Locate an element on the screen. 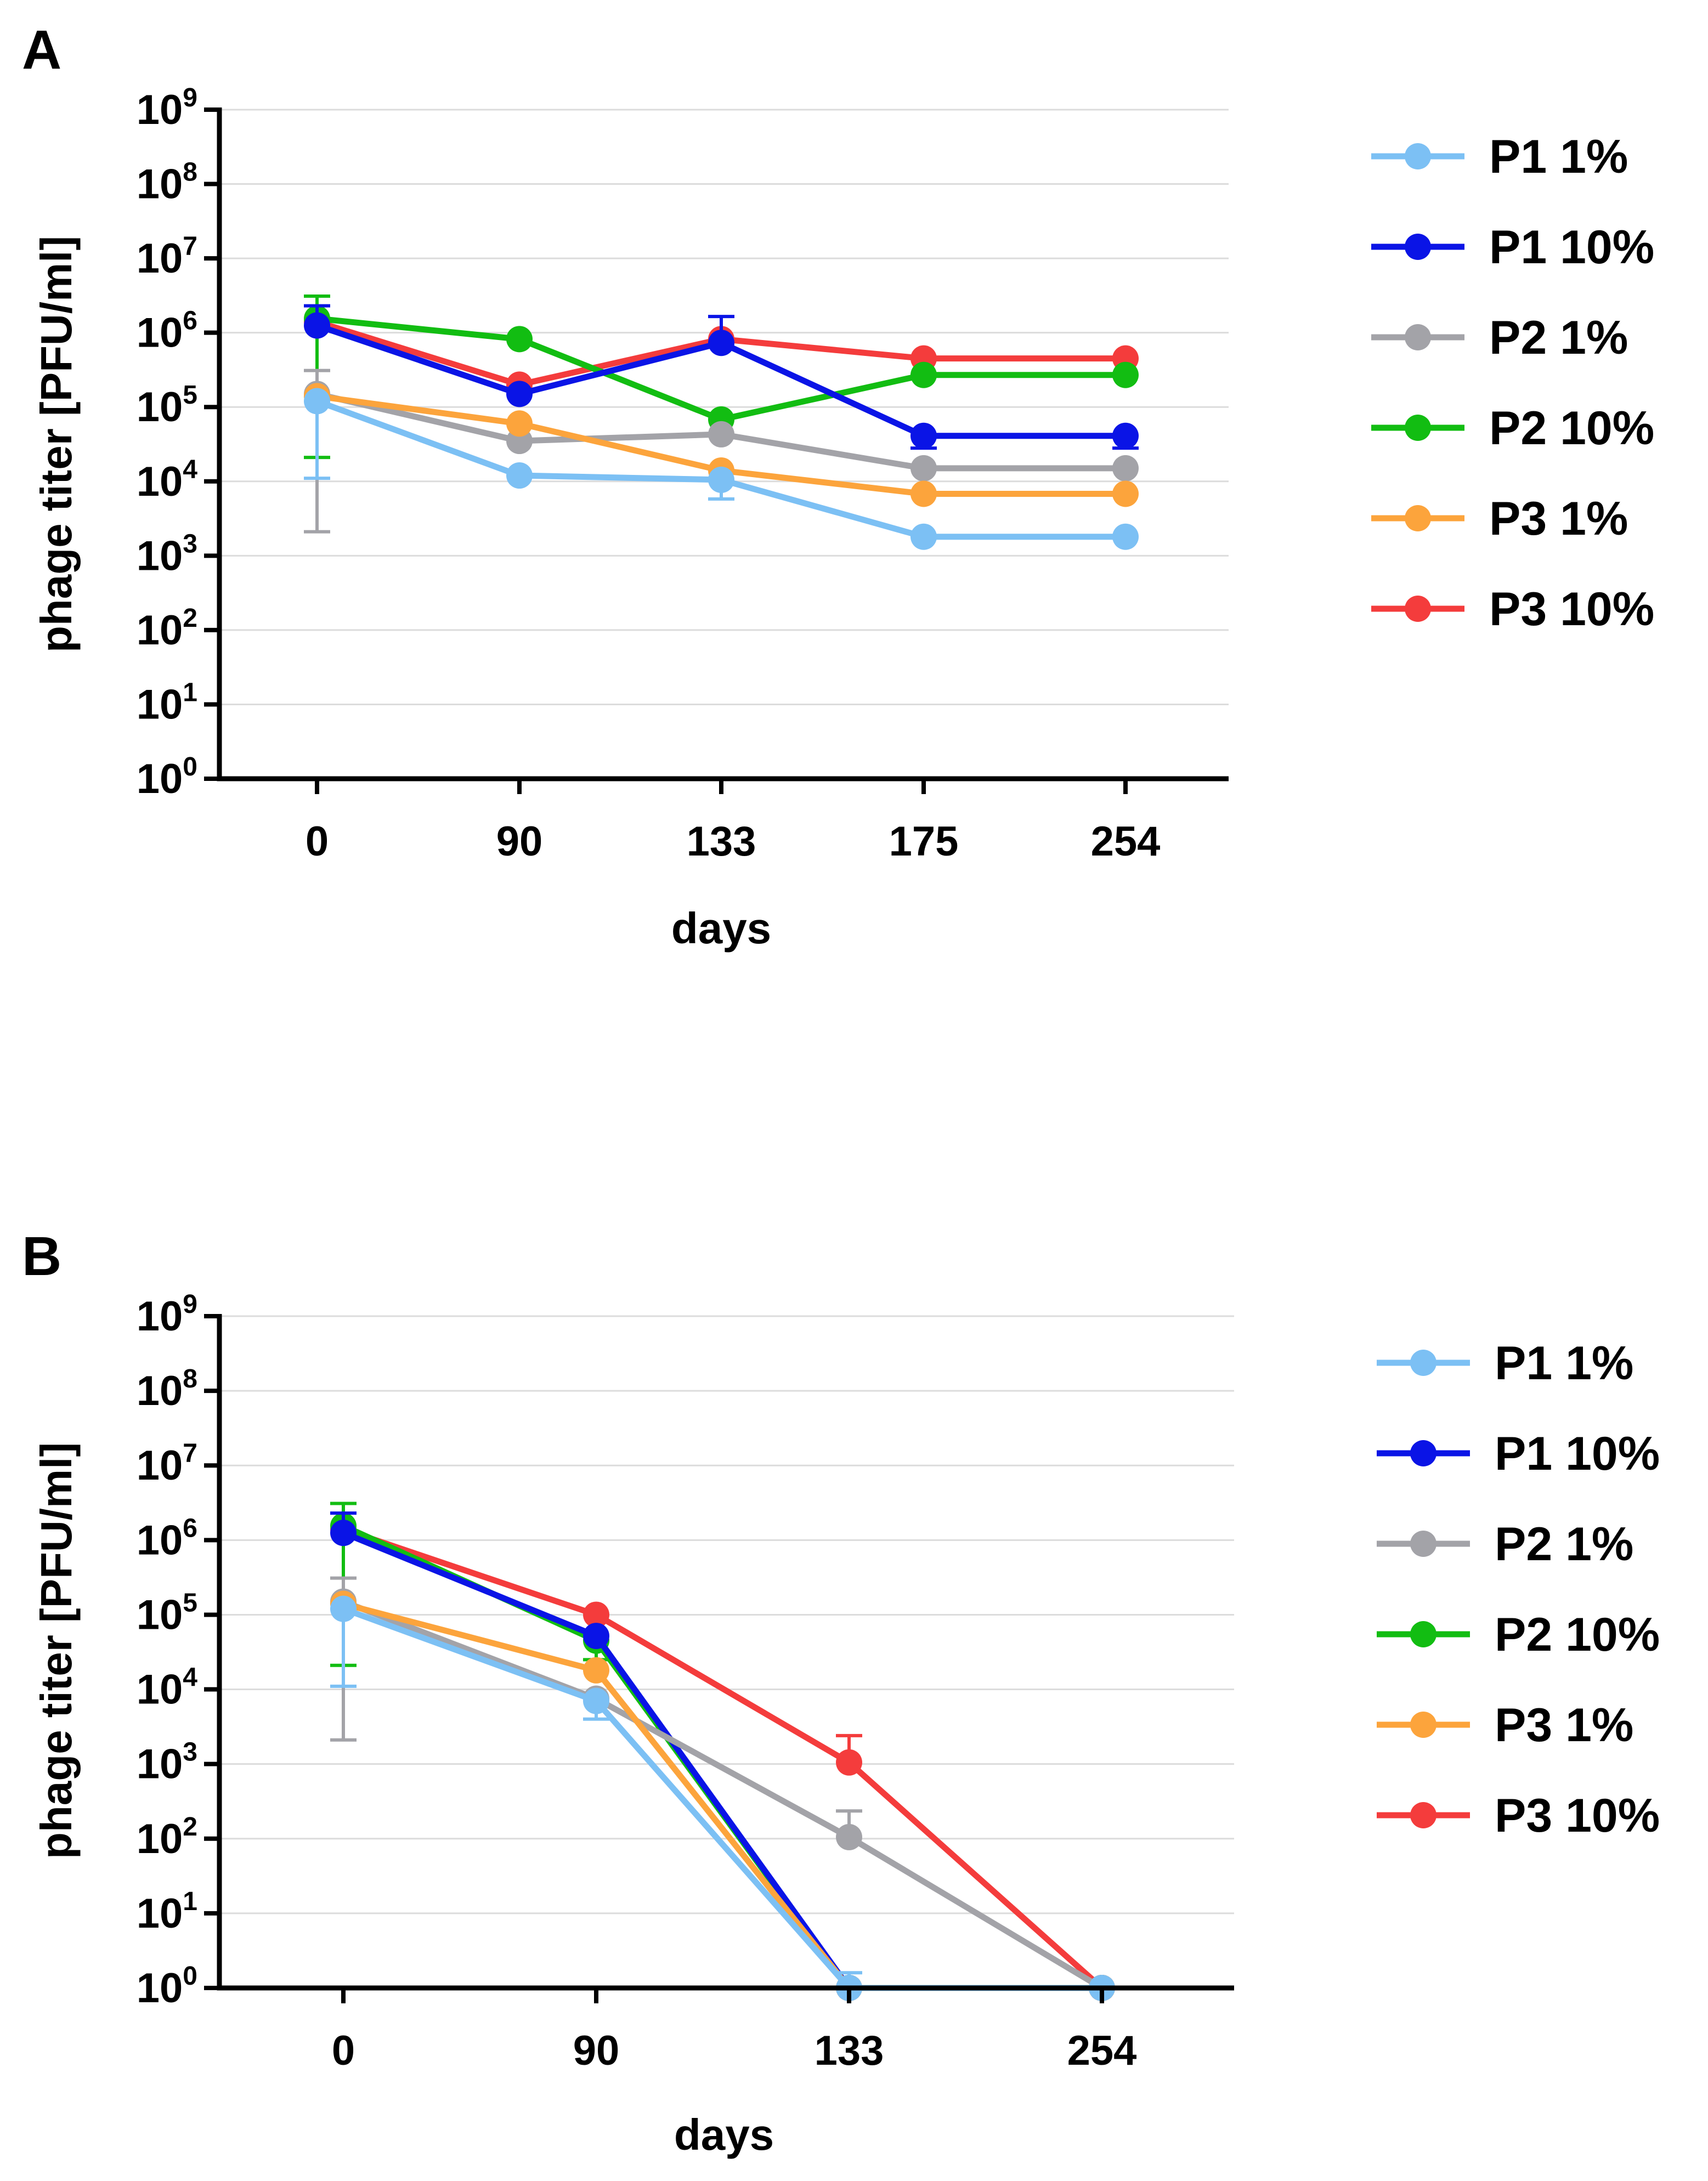 This screenshot has width=1708, height=2181. panel-a-legend-label: P2 10% is located at coordinates (1571, 428).